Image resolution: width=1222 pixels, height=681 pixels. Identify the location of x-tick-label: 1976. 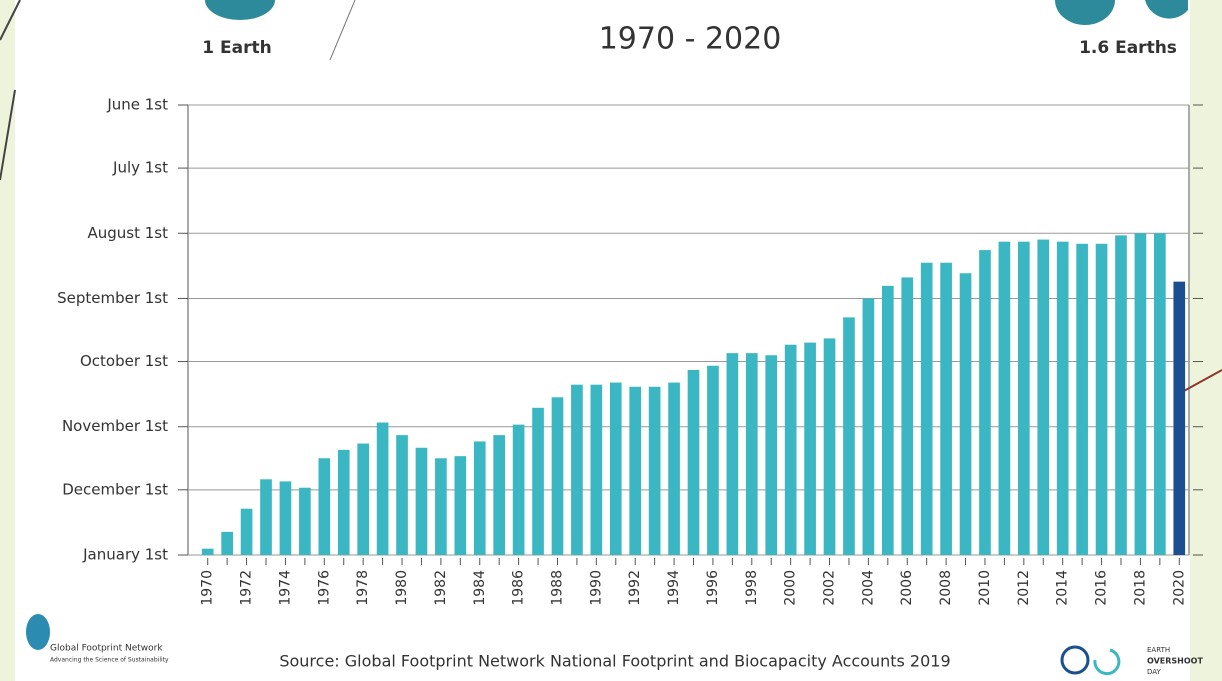
(324, 588).